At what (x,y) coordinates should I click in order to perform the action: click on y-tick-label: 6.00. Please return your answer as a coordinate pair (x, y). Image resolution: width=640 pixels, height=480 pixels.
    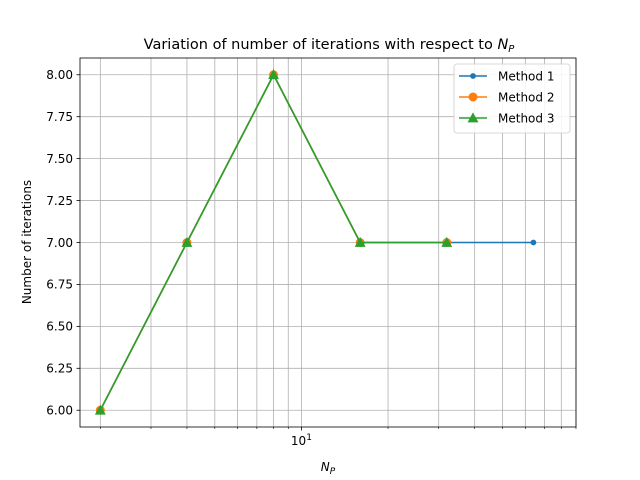
    Looking at the image, I should click on (59, 411).